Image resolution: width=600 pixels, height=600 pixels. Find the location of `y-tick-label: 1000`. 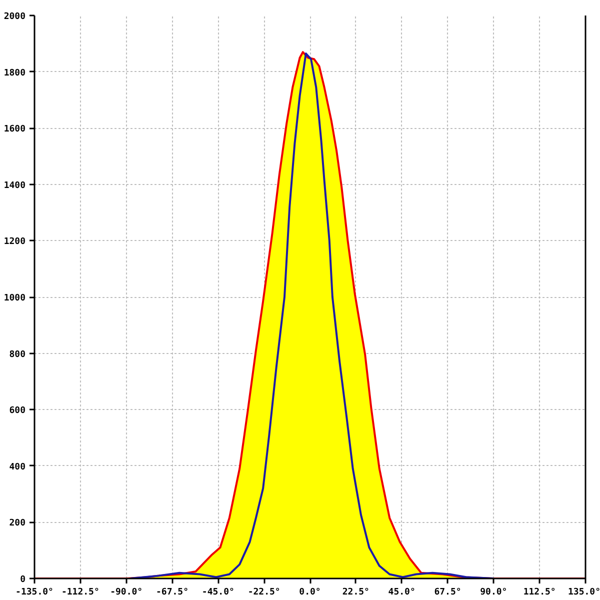

y-tick-label: 1000 is located at coordinates (15, 299).